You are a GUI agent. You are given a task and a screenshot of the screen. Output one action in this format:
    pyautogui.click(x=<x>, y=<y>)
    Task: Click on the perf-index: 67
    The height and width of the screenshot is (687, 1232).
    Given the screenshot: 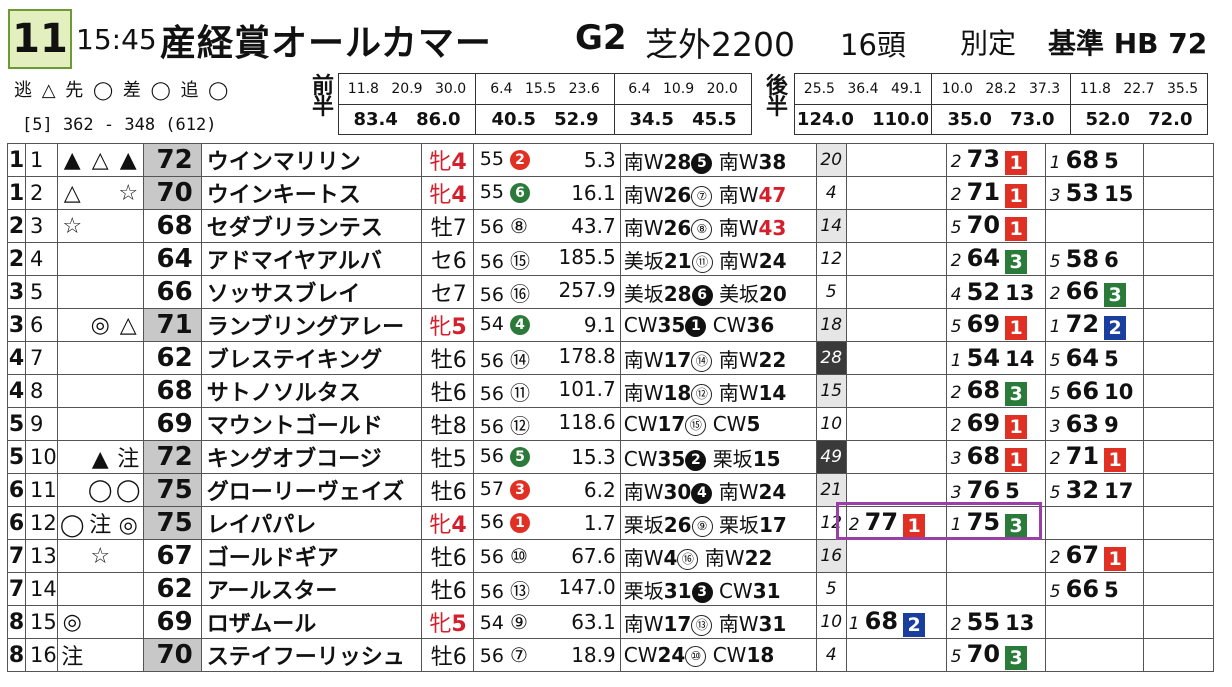 What is the action you would take?
    pyautogui.click(x=1082, y=555)
    